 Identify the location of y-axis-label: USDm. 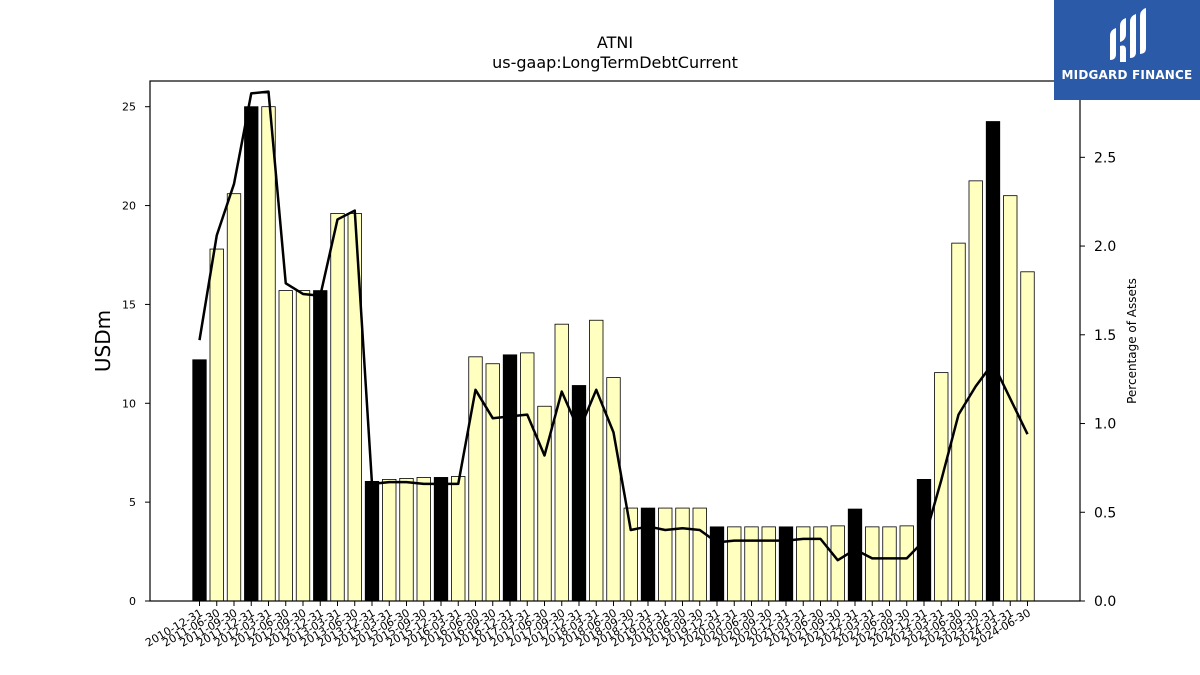
(103, 341).